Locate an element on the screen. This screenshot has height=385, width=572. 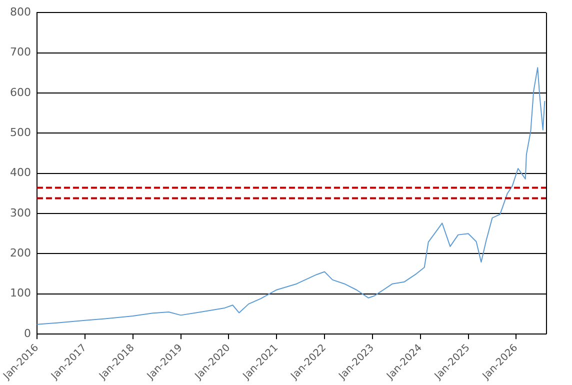
y-tick-label: 700 is located at coordinates (20, 52).